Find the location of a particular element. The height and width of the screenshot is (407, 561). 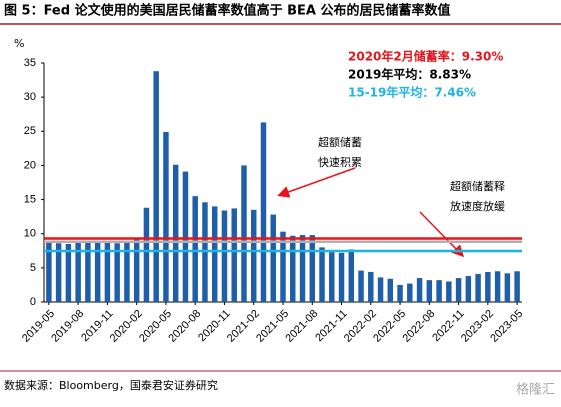

y-tick-label: 5 is located at coordinates (33, 268).